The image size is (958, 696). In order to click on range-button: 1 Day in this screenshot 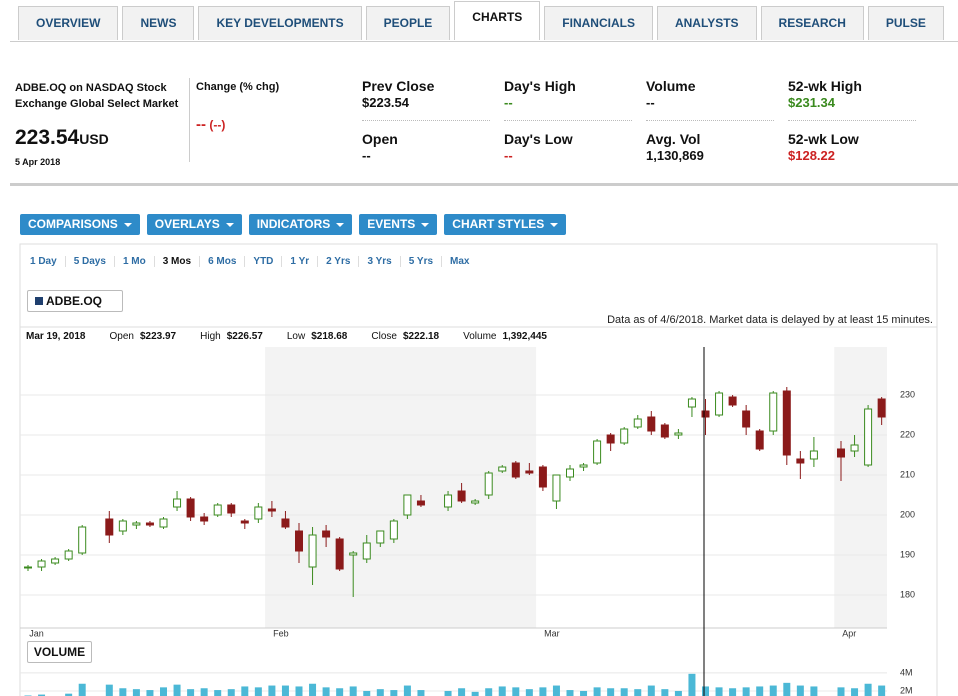, I will do `click(43, 261)`.